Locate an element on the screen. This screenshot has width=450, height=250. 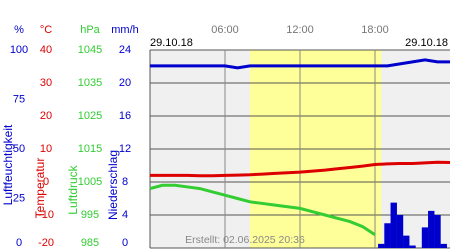
y-tick-label: -20 is located at coordinates (46, 243).